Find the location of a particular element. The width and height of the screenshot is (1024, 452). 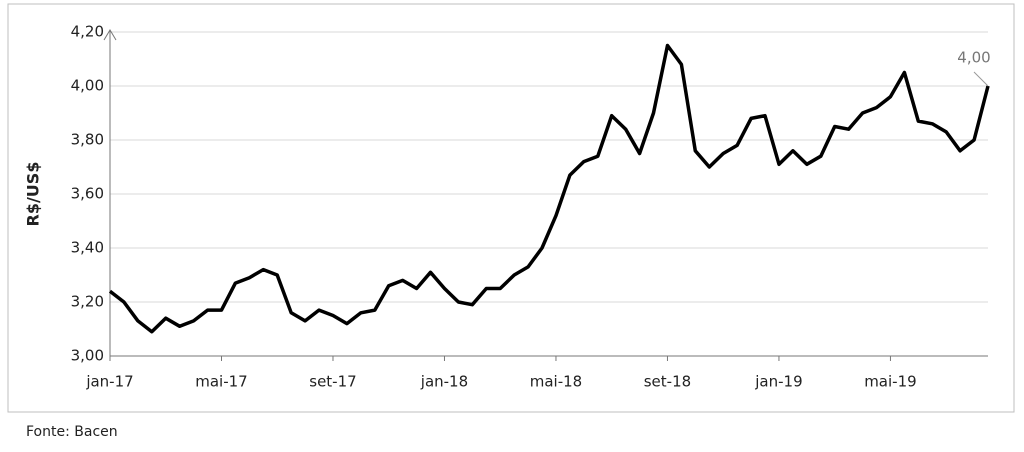

x-tick-label: mai-19 is located at coordinates (890, 382).